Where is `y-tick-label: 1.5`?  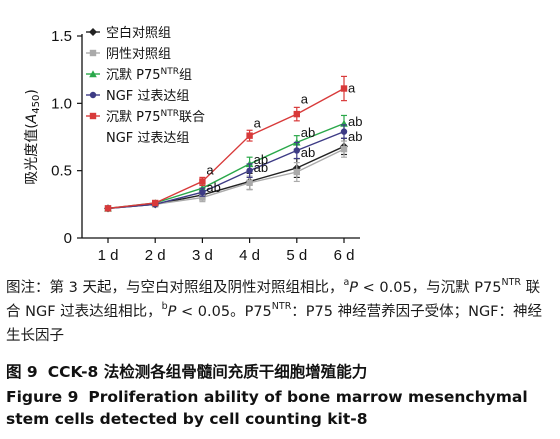 y-tick-label: 1.5 is located at coordinates (61, 36).